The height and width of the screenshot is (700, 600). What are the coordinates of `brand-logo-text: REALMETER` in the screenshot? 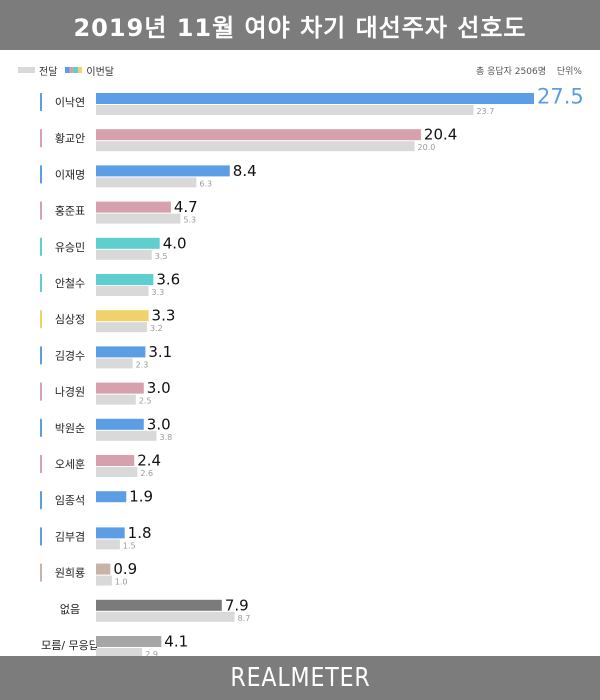 It's located at (300, 678).